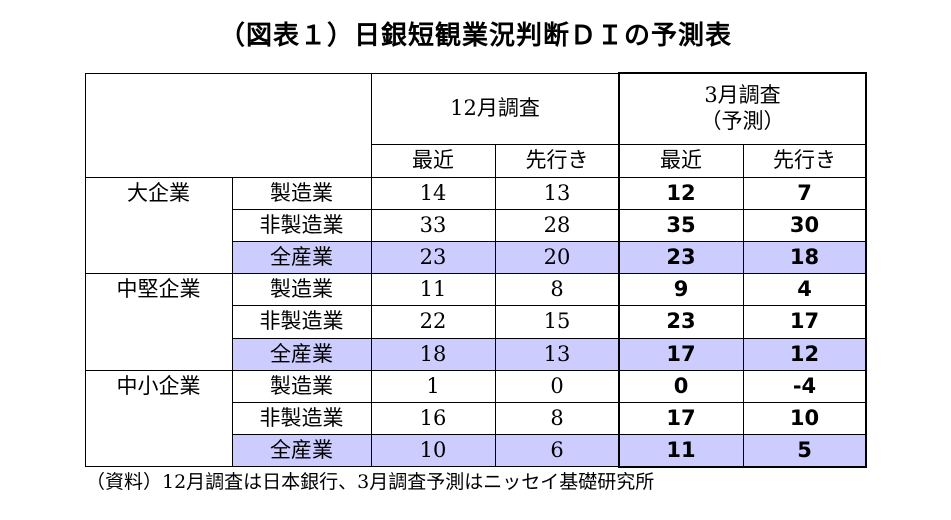 The width and height of the screenshot is (951, 520). I want to click on di-value: 16, so click(433, 417).